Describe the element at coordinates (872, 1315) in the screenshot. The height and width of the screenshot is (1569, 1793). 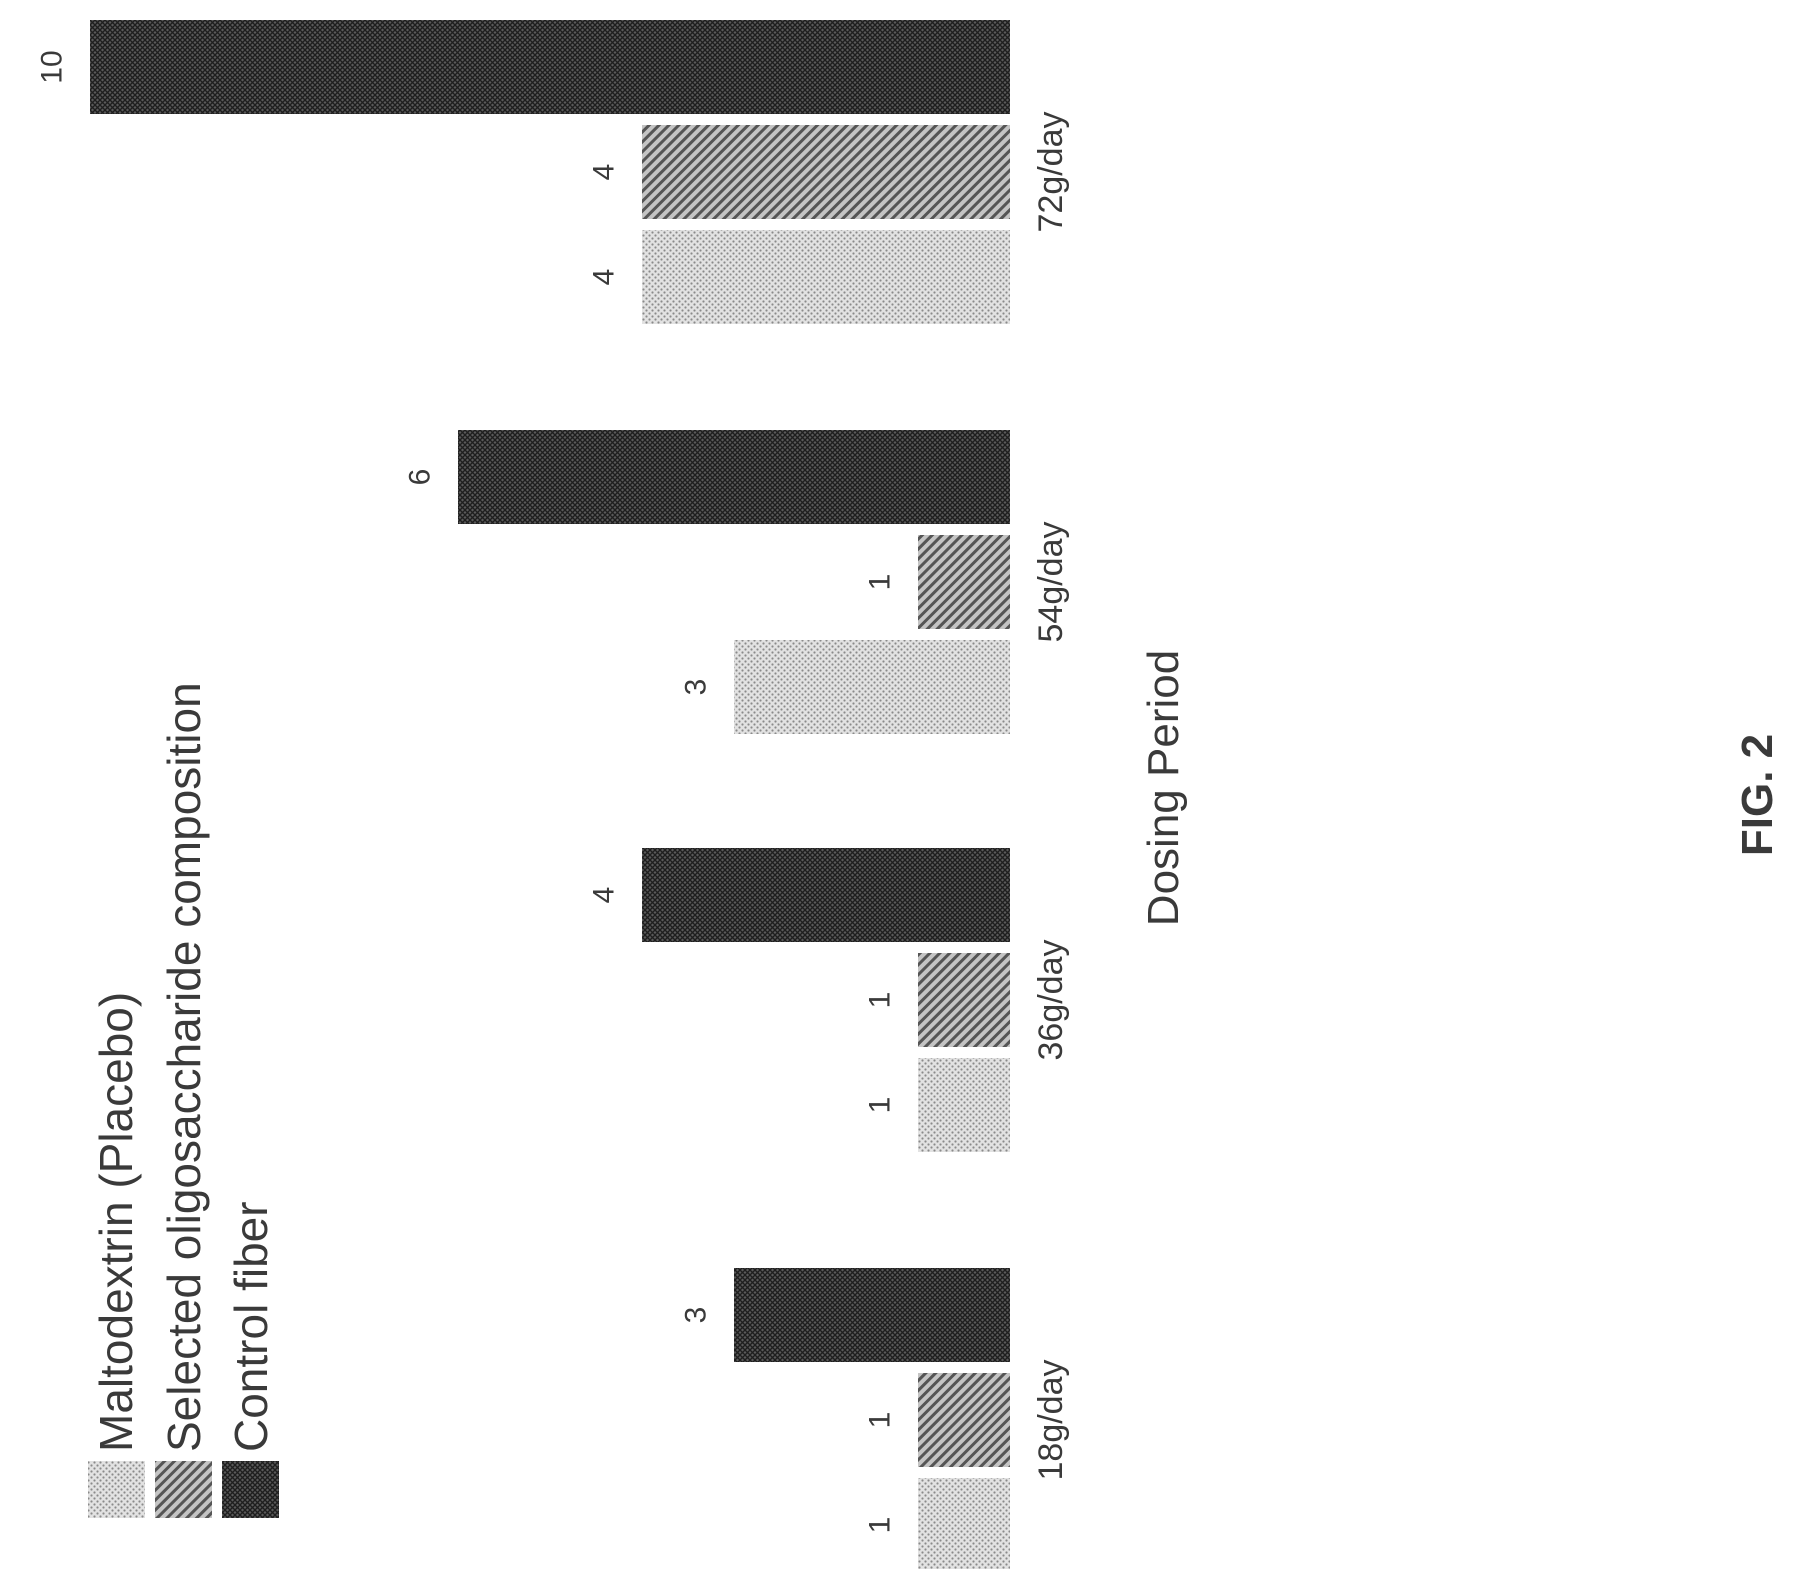
I see `bar-control-fiber-18g-day` at that location.